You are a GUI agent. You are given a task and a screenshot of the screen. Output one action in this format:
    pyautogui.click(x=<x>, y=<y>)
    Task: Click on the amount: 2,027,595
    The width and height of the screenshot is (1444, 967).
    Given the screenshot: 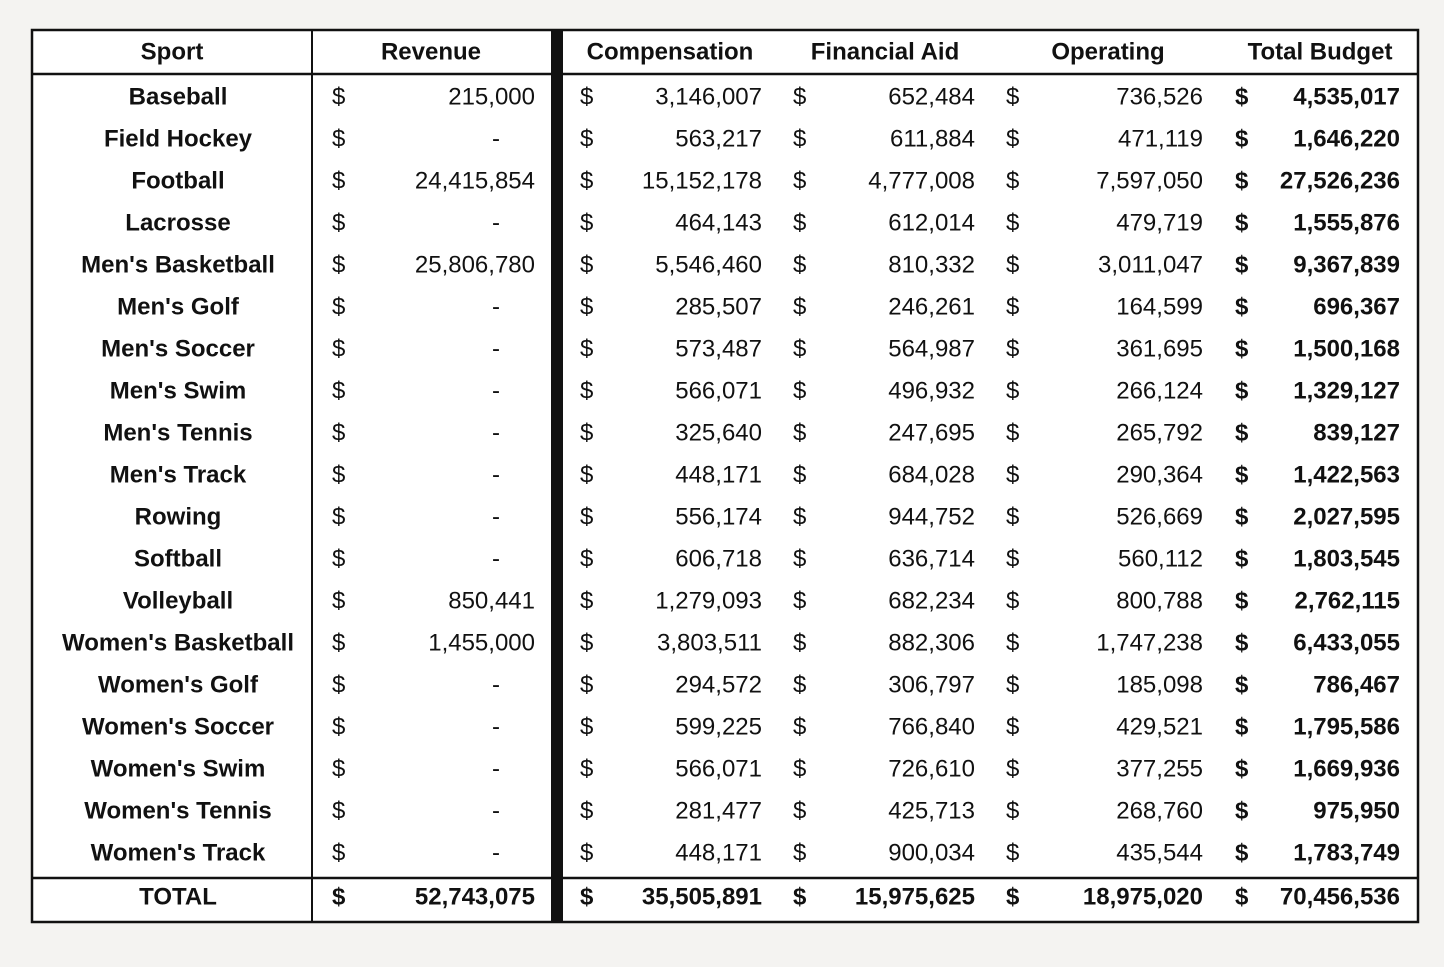 What is the action you would take?
    pyautogui.click(x=1346, y=516)
    